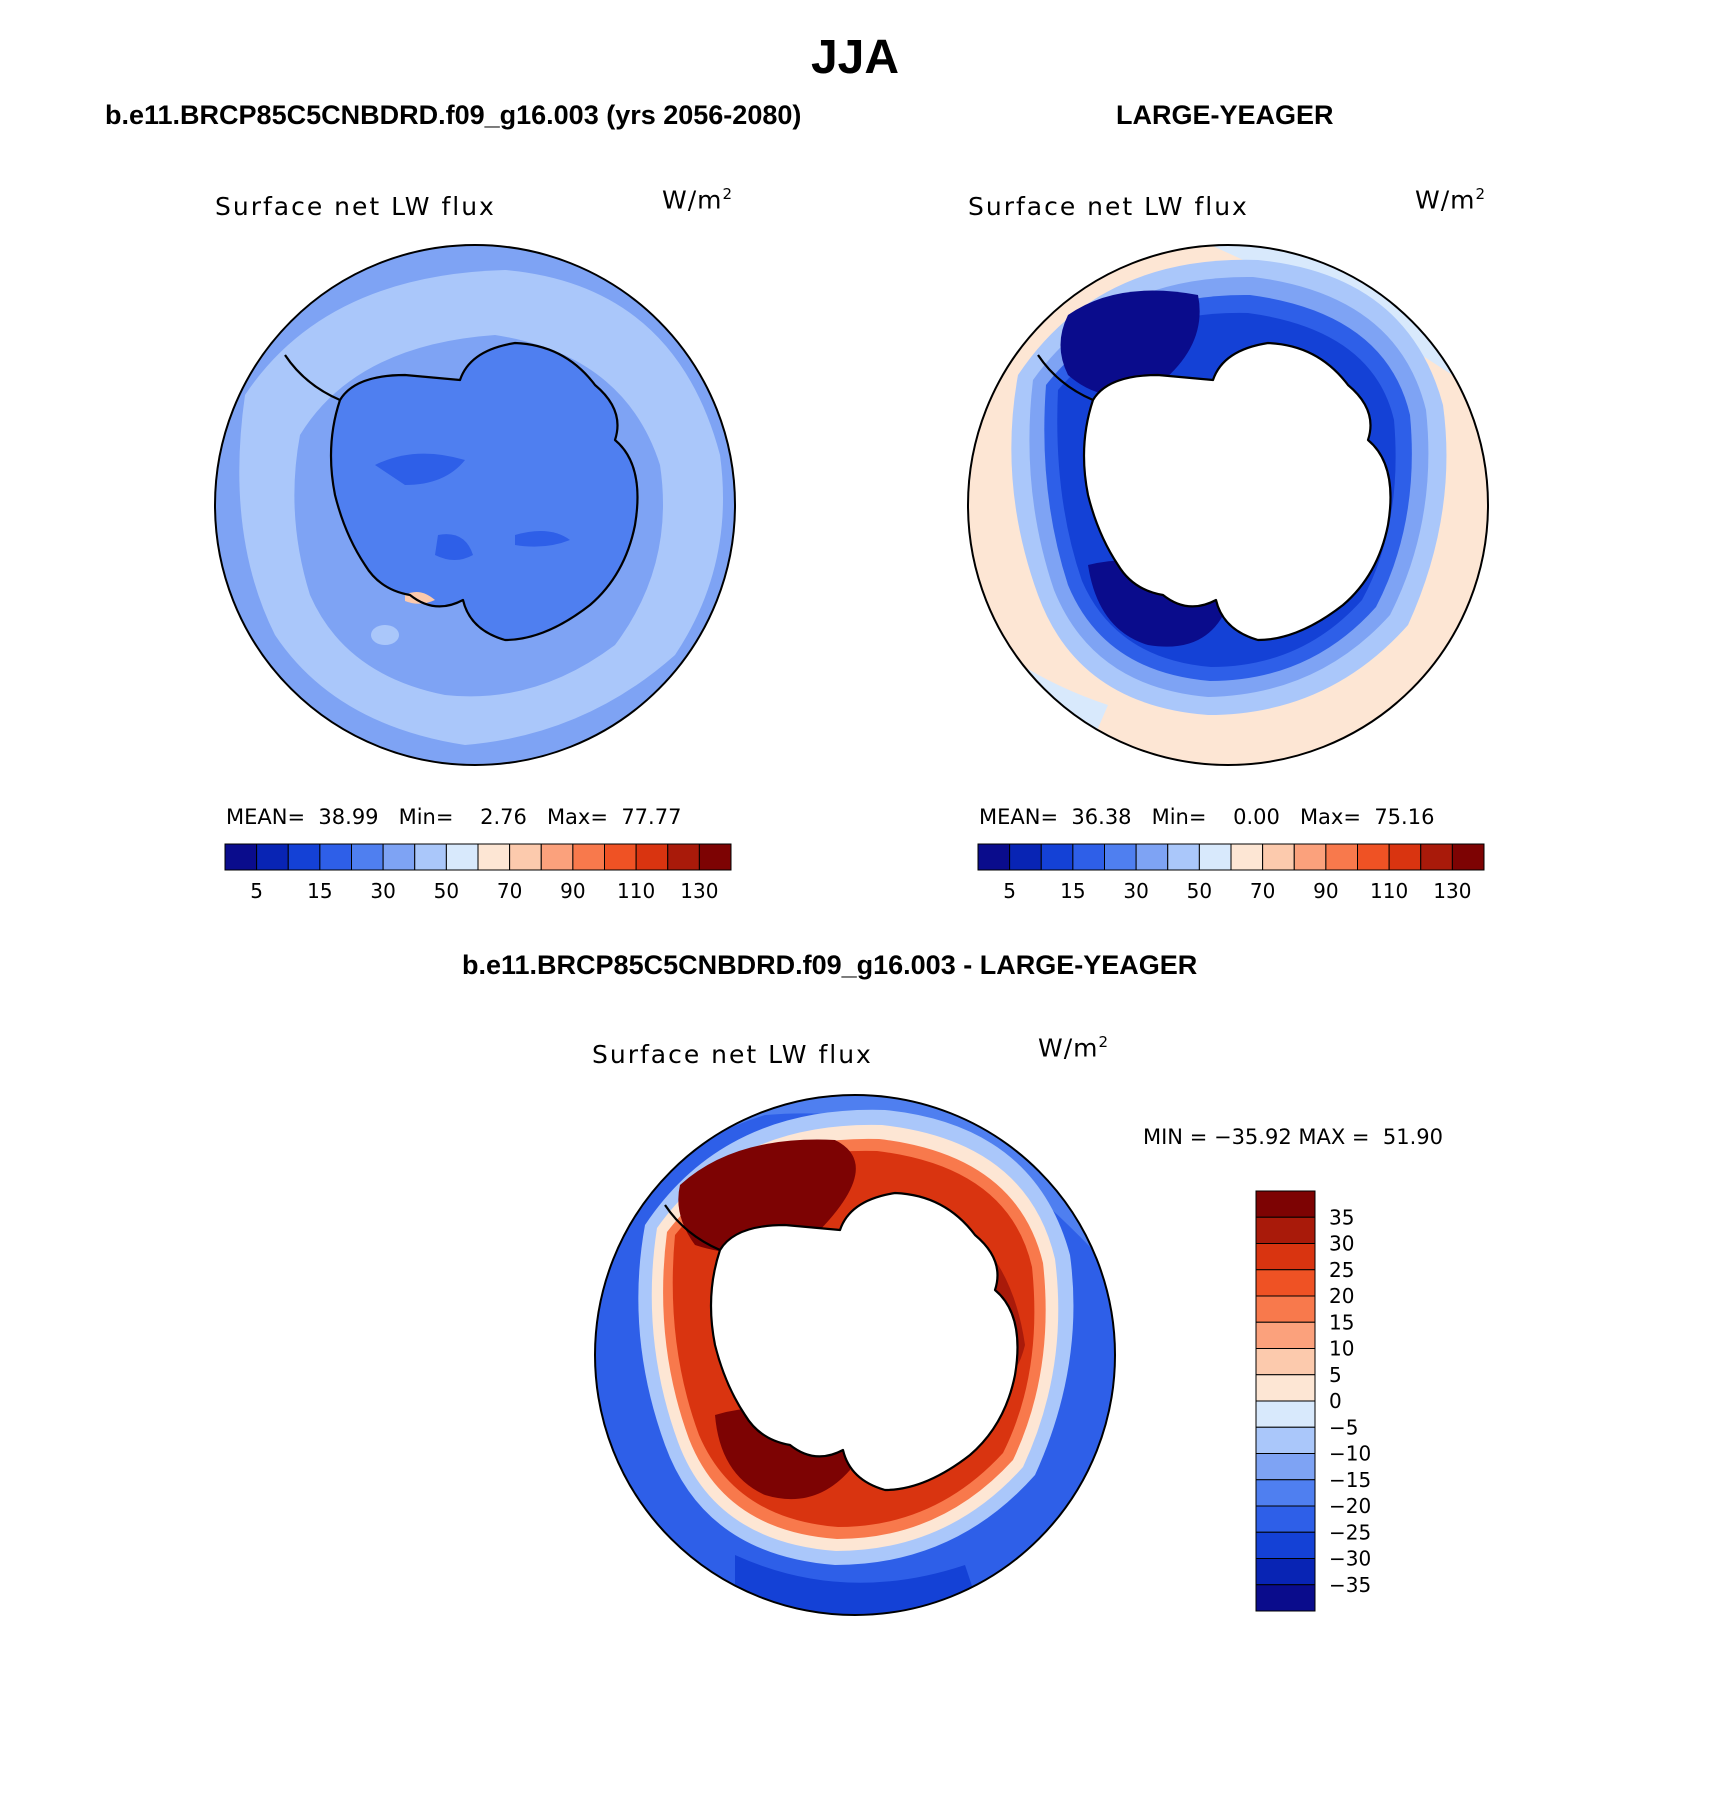 The image size is (1710, 1816). What do you see at coordinates (420, 597) in the screenshot?
I see `panel1-warm-spot` at bounding box center [420, 597].